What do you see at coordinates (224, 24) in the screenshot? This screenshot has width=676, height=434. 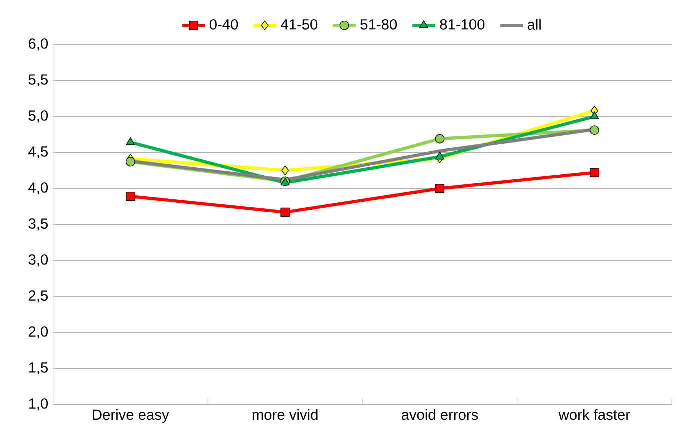 I see `legend-label: 0-40` at bounding box center [224, 24].